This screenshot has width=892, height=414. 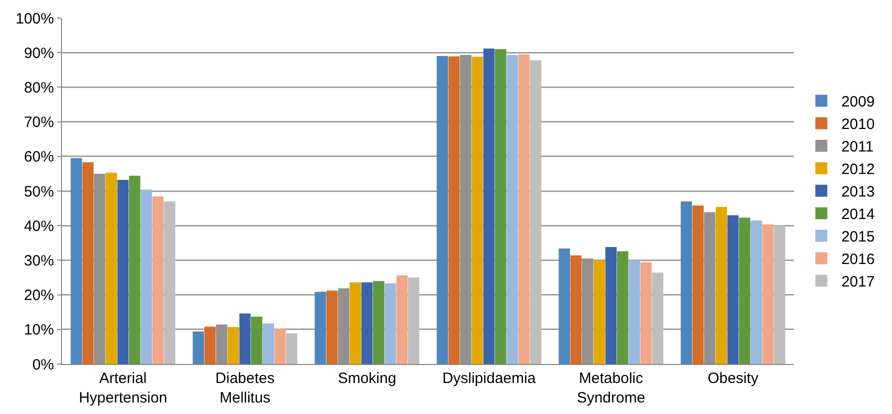 I want to click on y-tick-label: 20%, so click(x=39, y=295).